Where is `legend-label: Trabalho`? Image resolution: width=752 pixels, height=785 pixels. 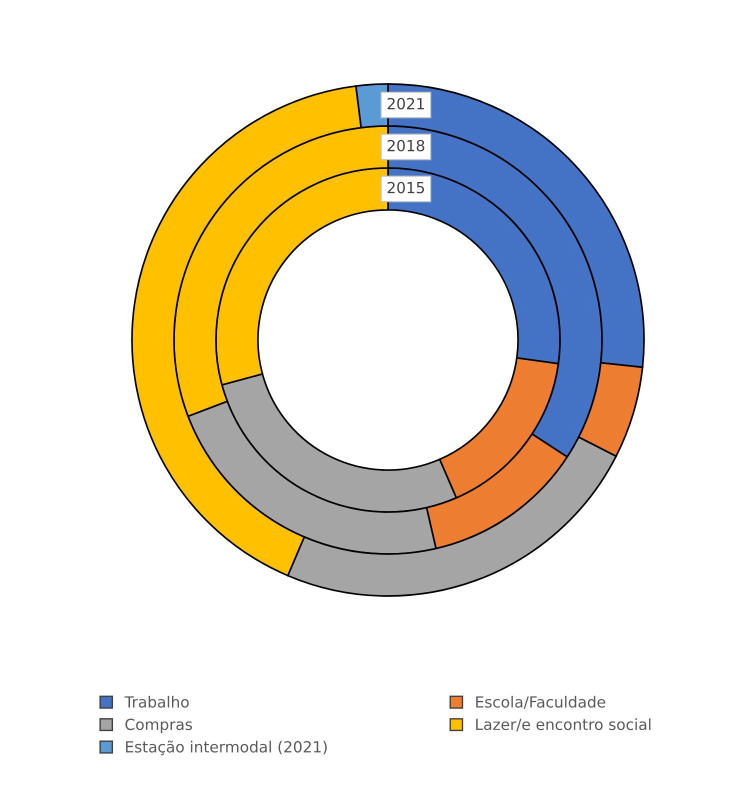
legend-label: Trabalho is located at coordinates (156, 702).